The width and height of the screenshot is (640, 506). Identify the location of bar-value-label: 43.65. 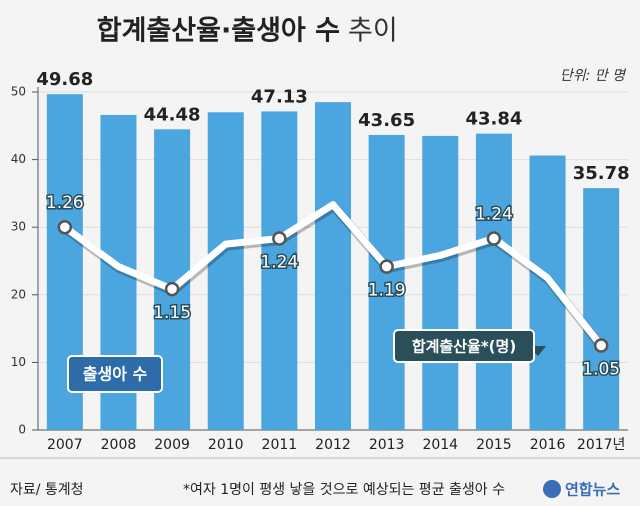
(386, 120).